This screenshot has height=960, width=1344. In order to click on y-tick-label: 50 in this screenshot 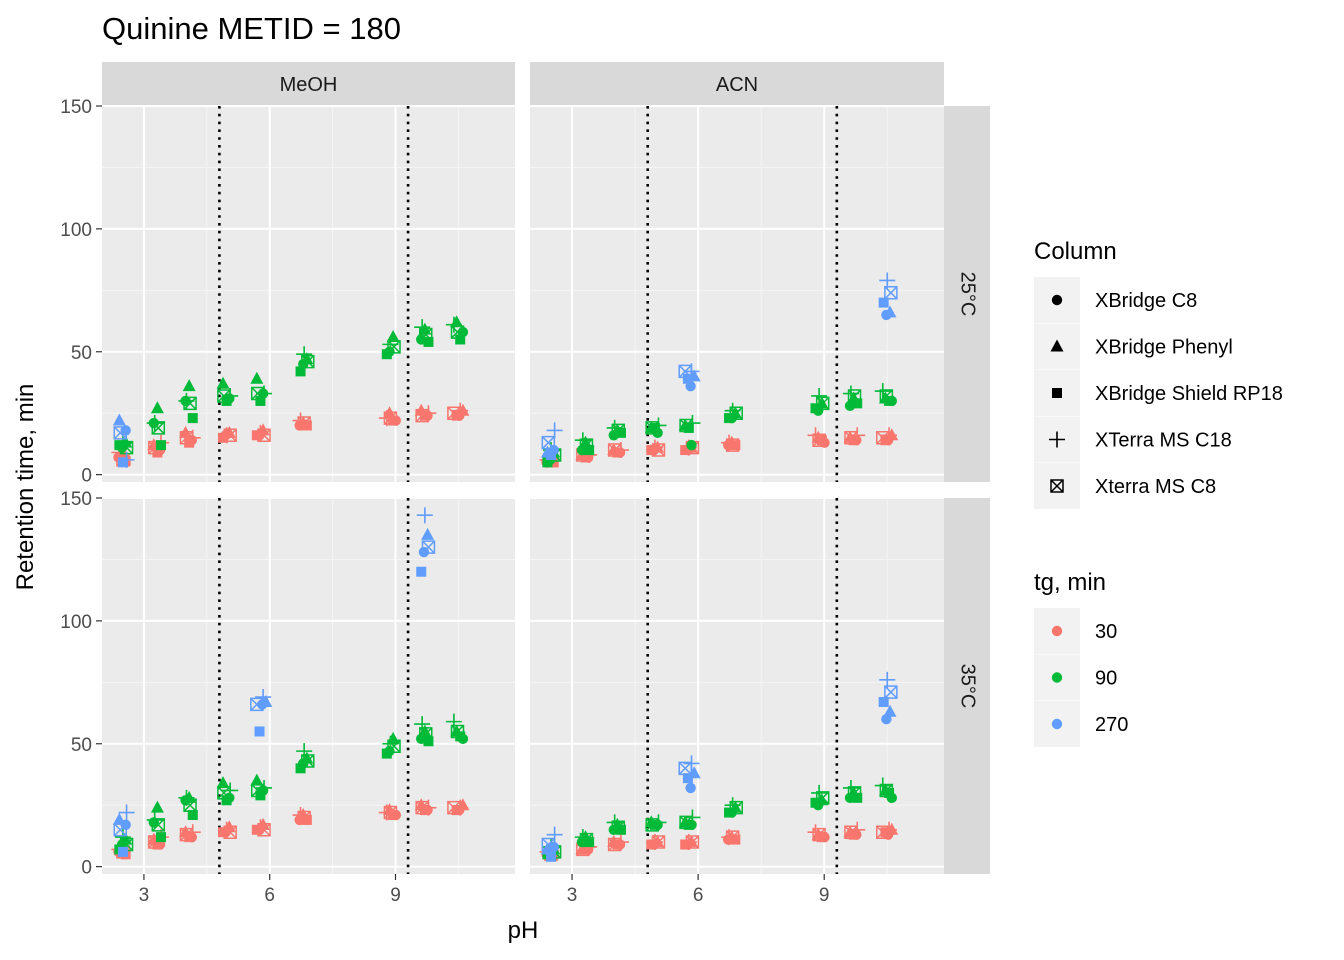, I will do `click(81, 353)`.